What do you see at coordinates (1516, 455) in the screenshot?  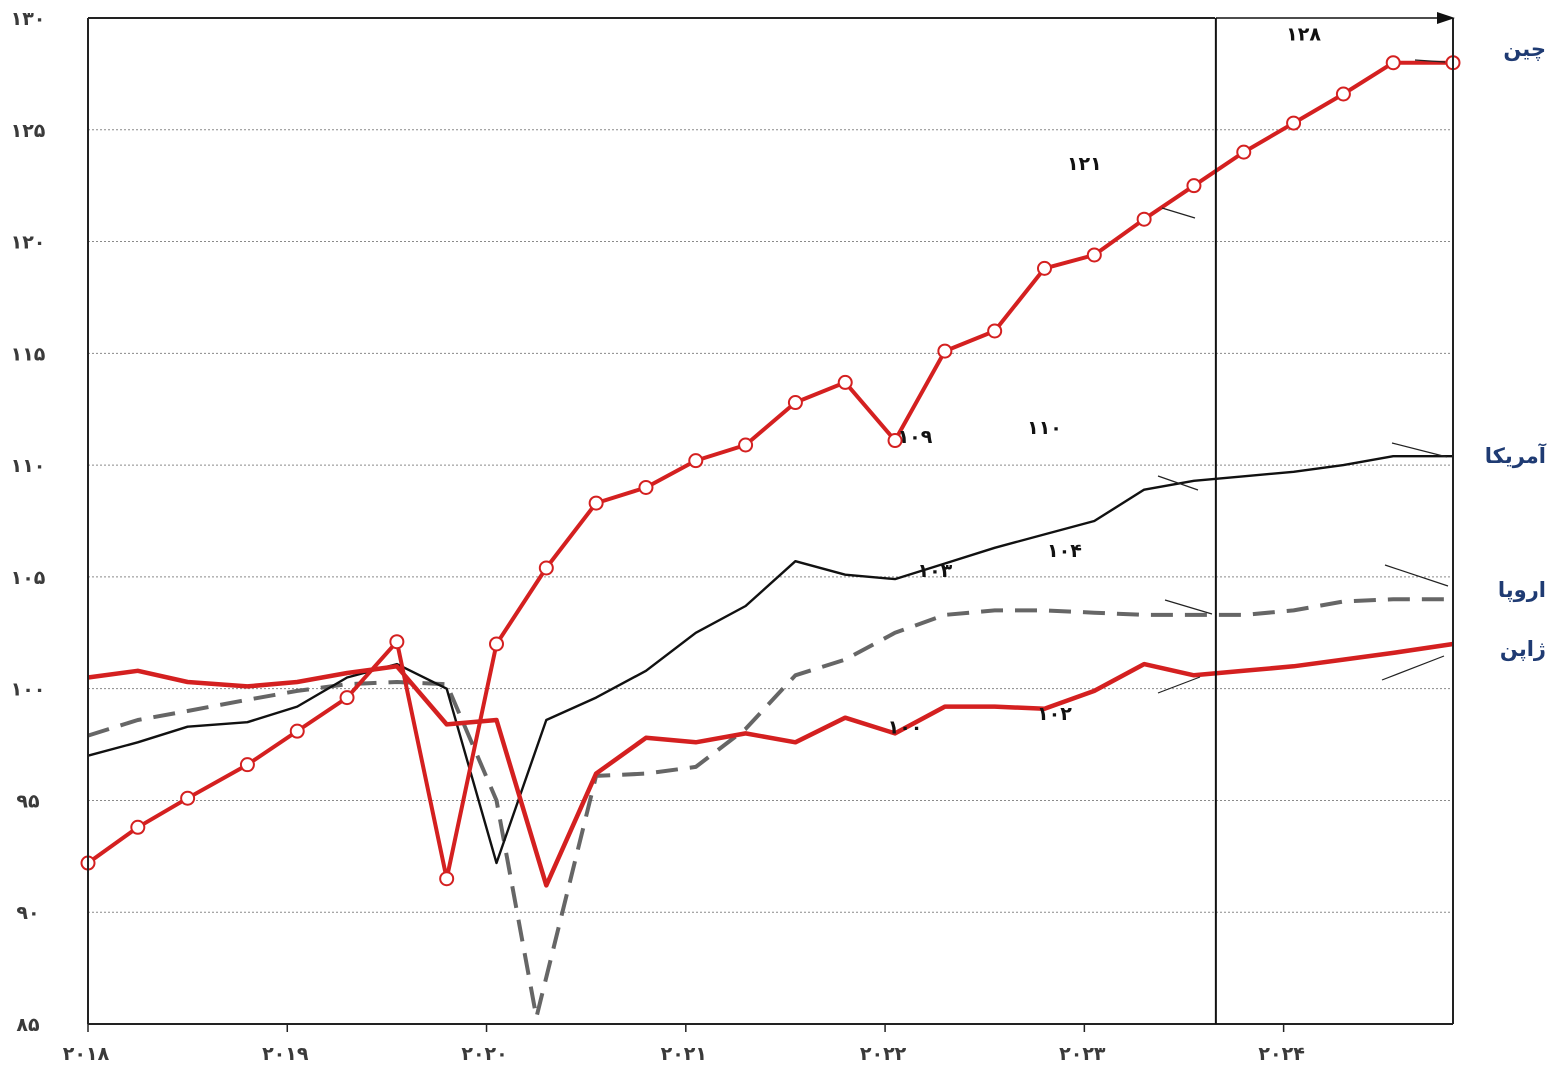 I see `legend-entry: آمریکا` at bounding box center [1516, 455].